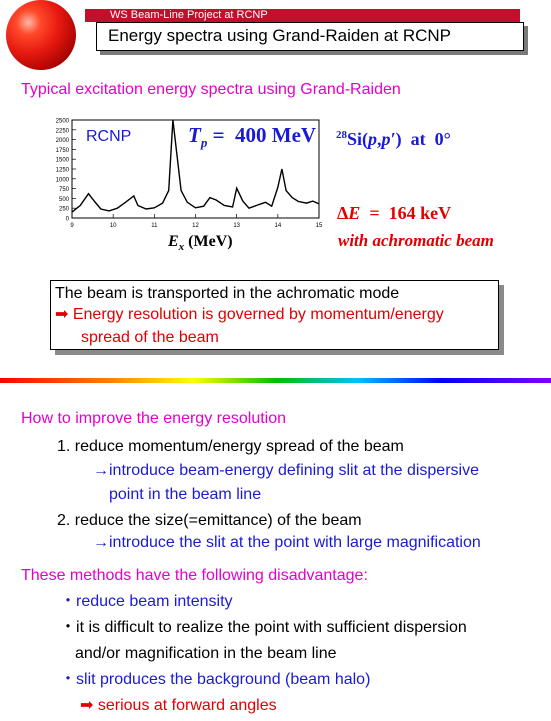 The image size is (551, 721). I want to click on x-tick-label: 10, so click(113, 226).